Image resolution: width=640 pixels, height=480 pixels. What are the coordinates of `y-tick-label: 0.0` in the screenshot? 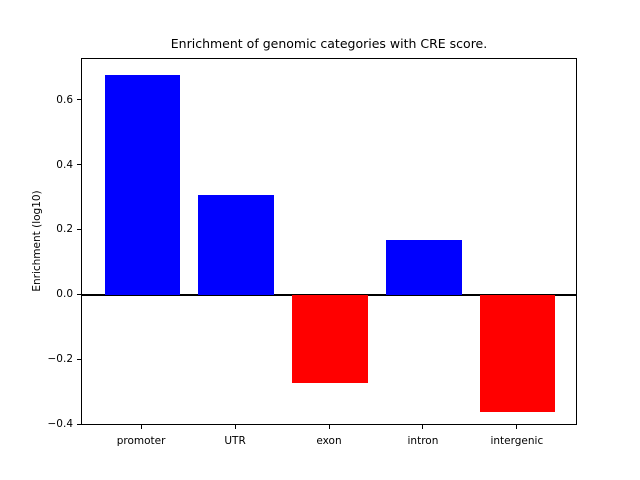 It's located at (64, 294).